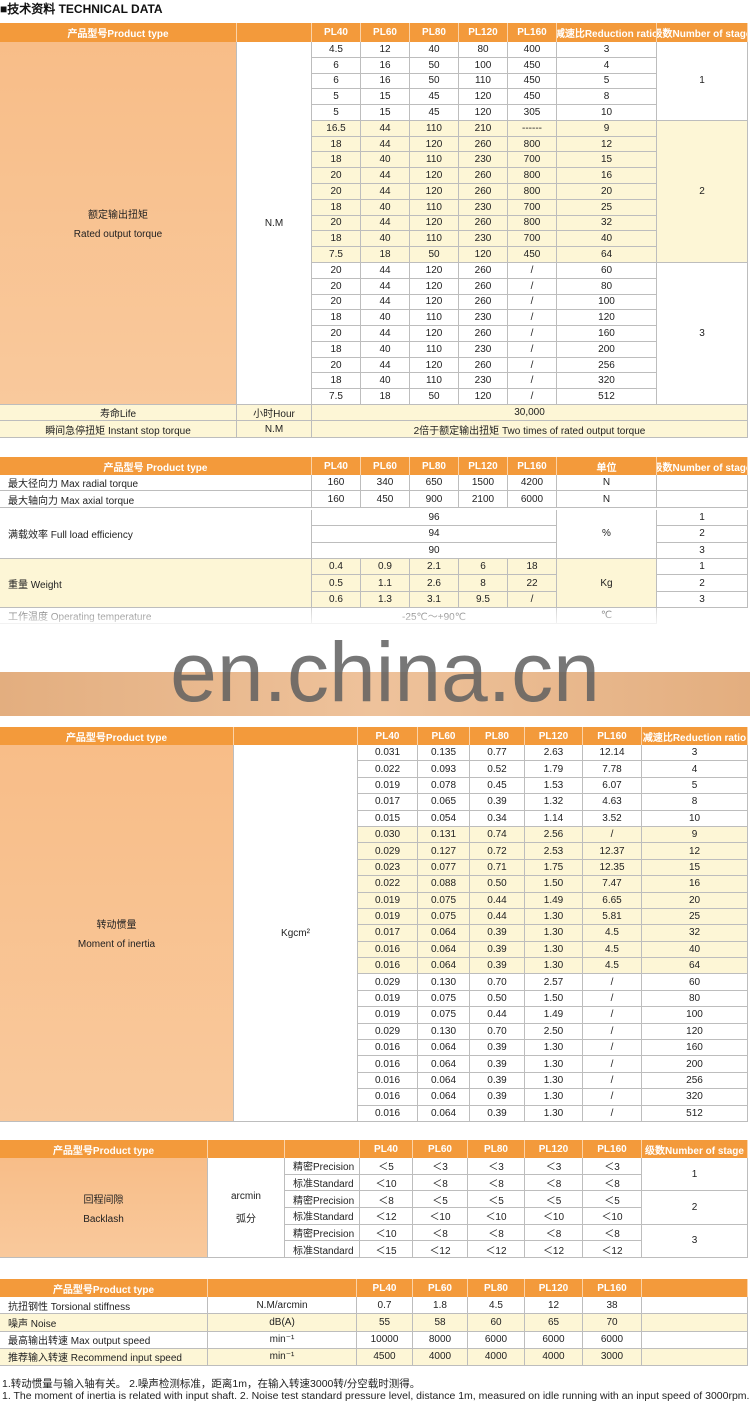 Image resolution: width=750 pixels, height=1410 pixels. I want to click on cell: 0.34, so click(497, 818).